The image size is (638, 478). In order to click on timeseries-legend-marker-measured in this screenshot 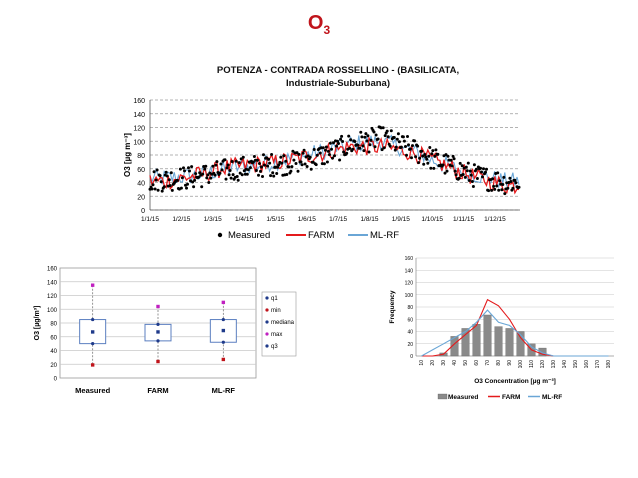, I will do `click(220, 235)`.